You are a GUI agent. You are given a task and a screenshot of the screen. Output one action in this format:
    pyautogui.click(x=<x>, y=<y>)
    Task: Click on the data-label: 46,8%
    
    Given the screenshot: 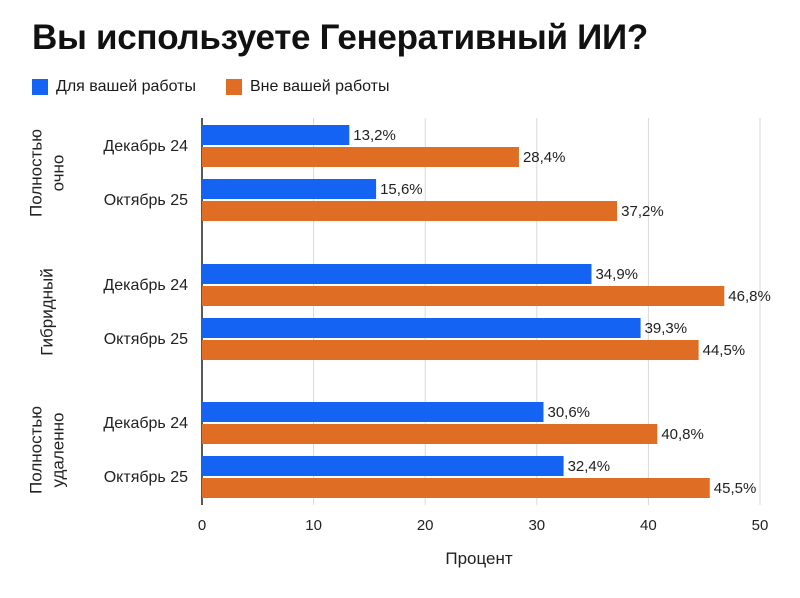 What is the action you would take?
    pyautogui.click(x=749, y=296)
    